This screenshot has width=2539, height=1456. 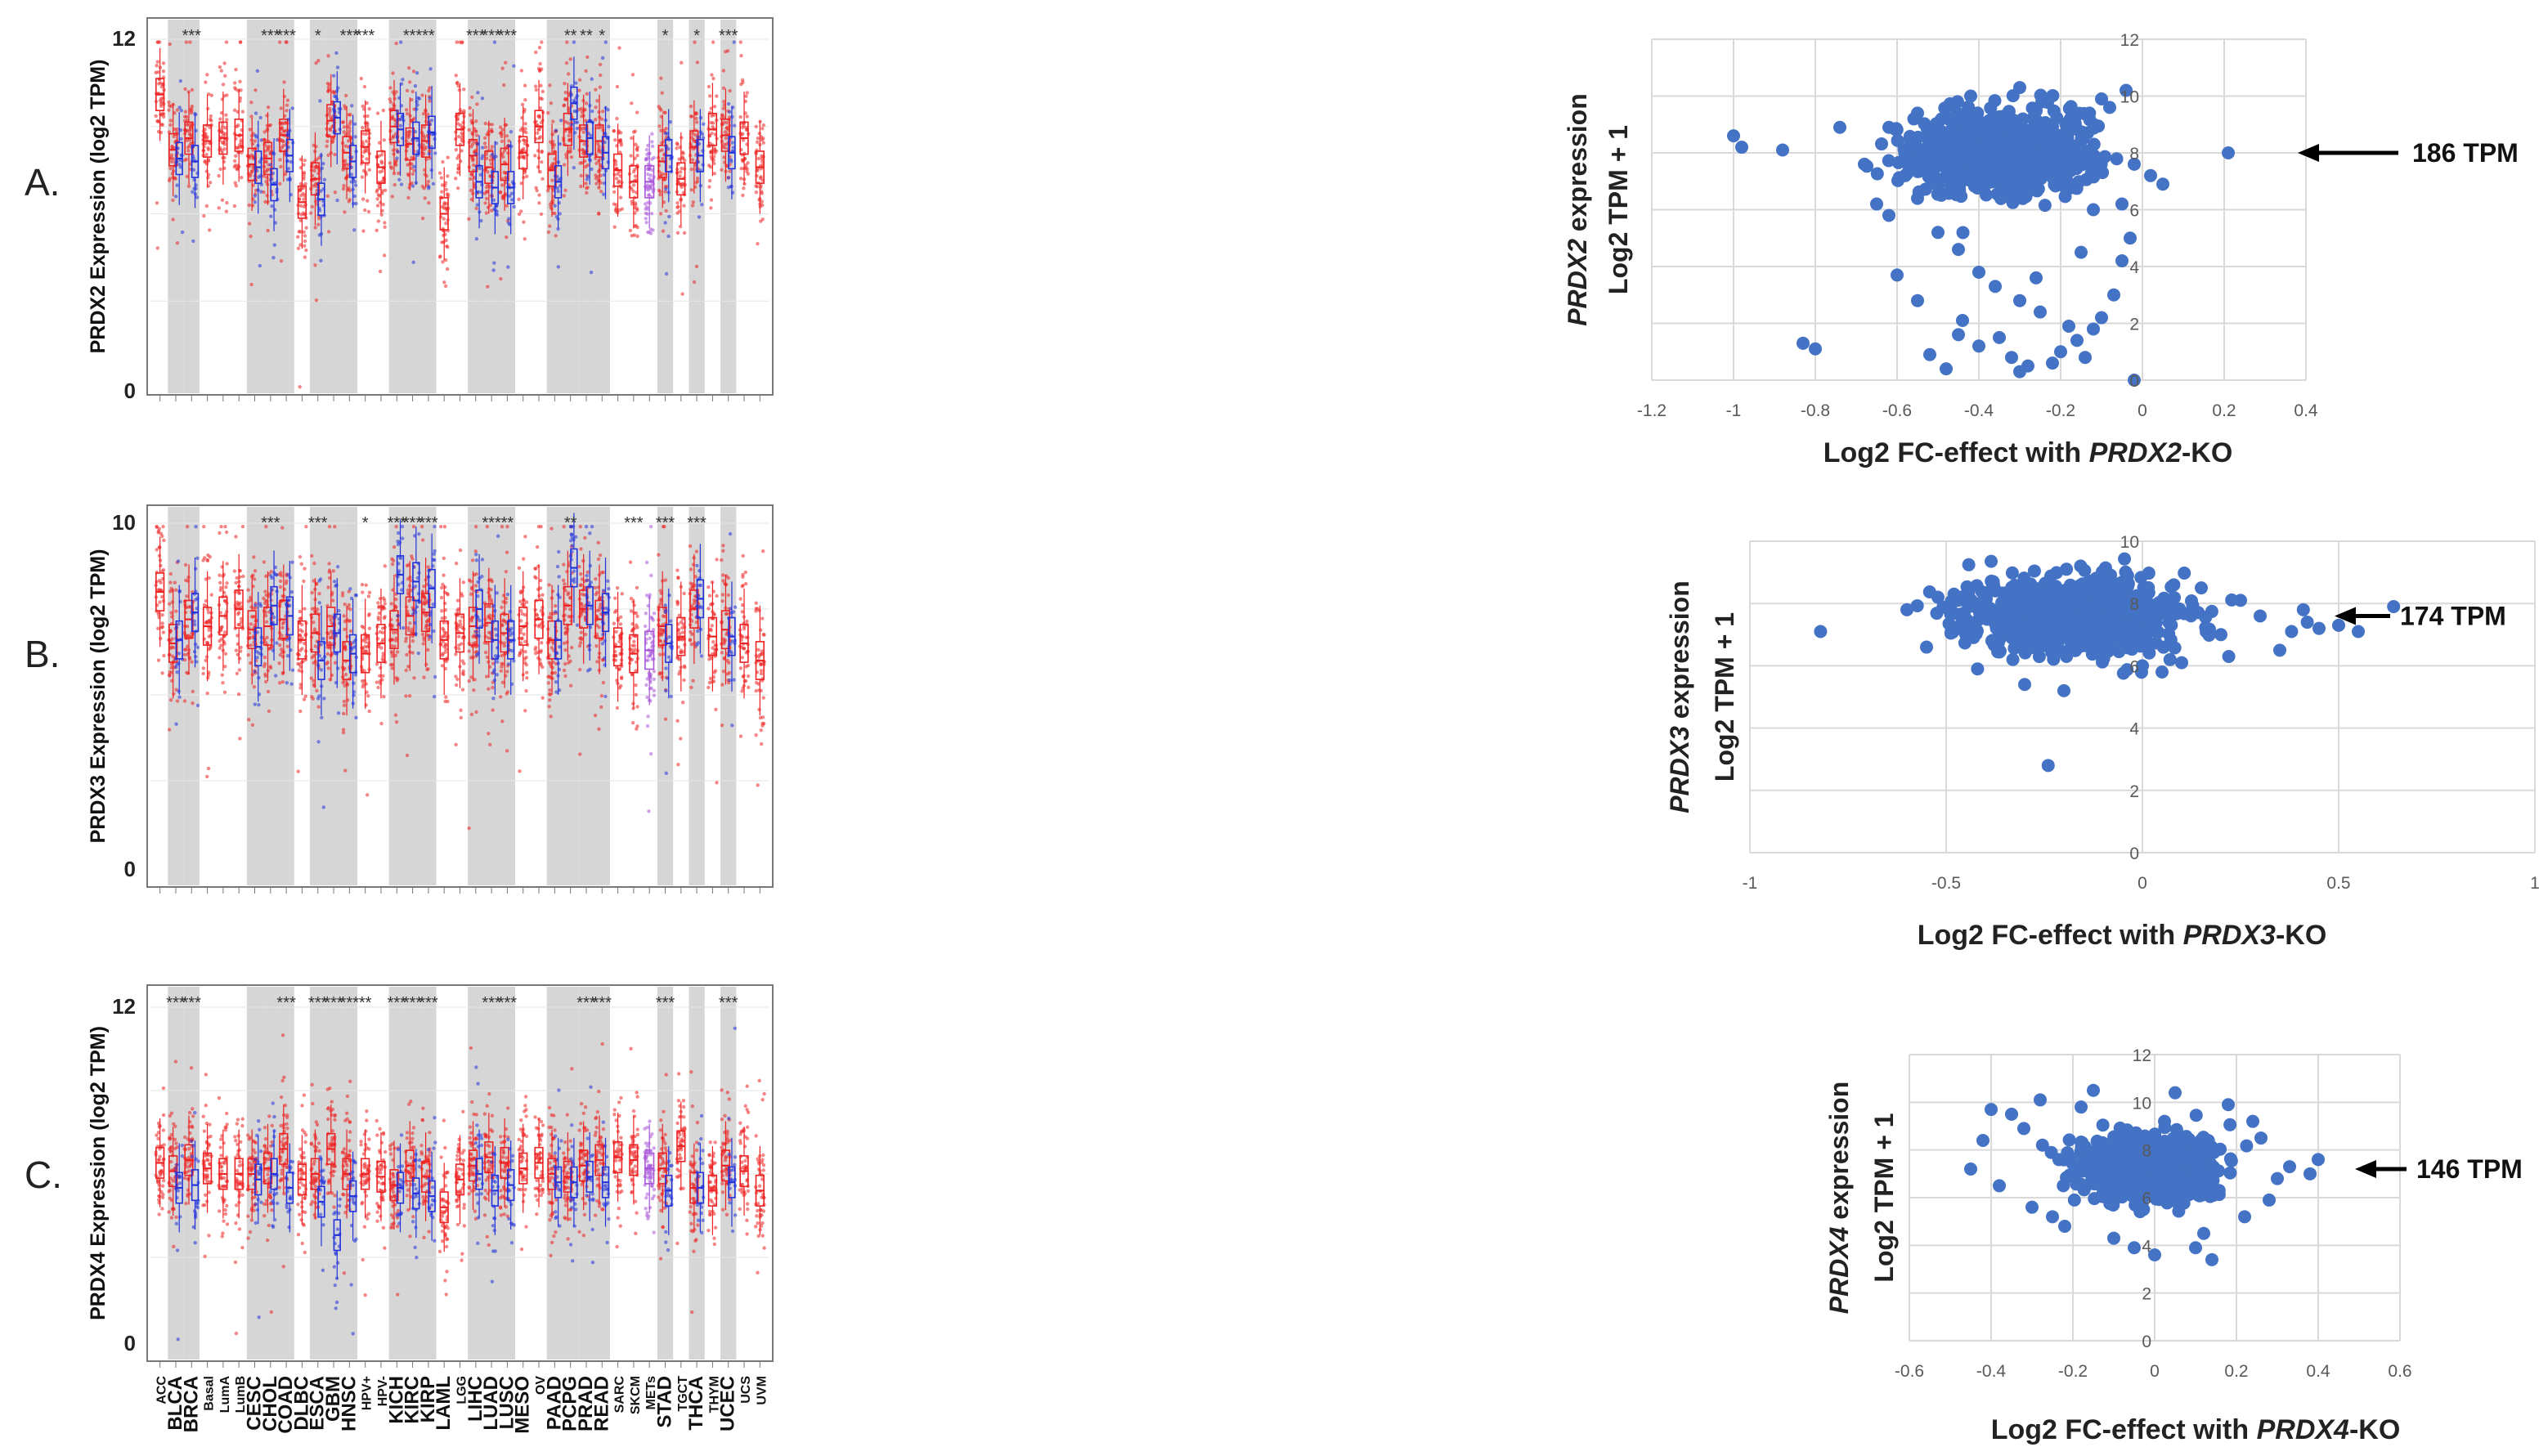 I want to click on significance-mark-KIRC: ***, so click(x=413, y=36).